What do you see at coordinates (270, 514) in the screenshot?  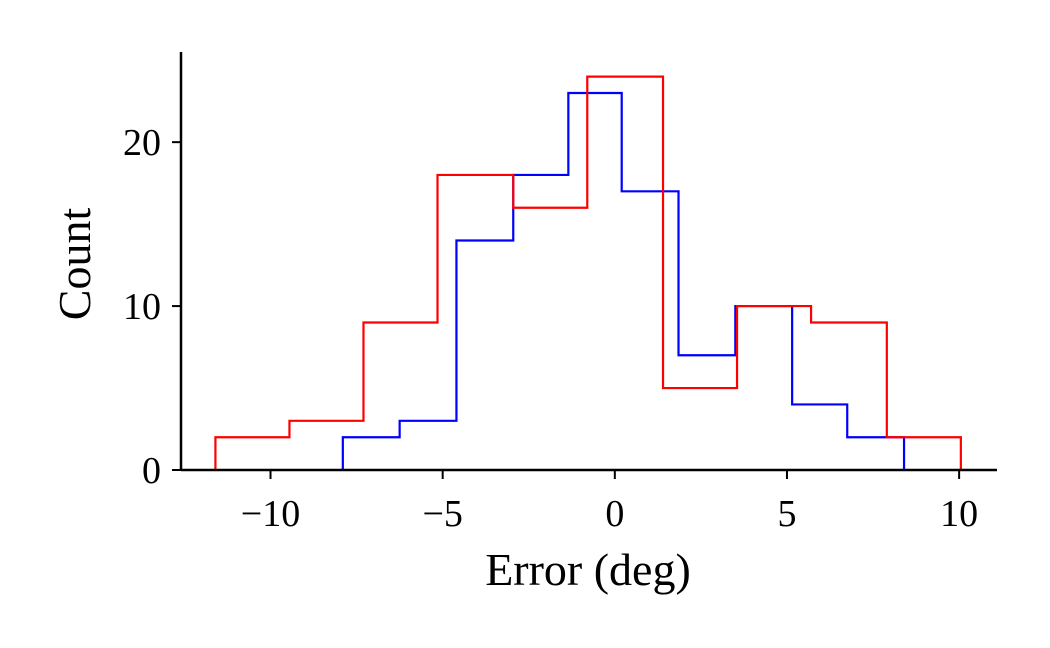 I see `x-tick-label: −10` at bounding box center [270, 514].